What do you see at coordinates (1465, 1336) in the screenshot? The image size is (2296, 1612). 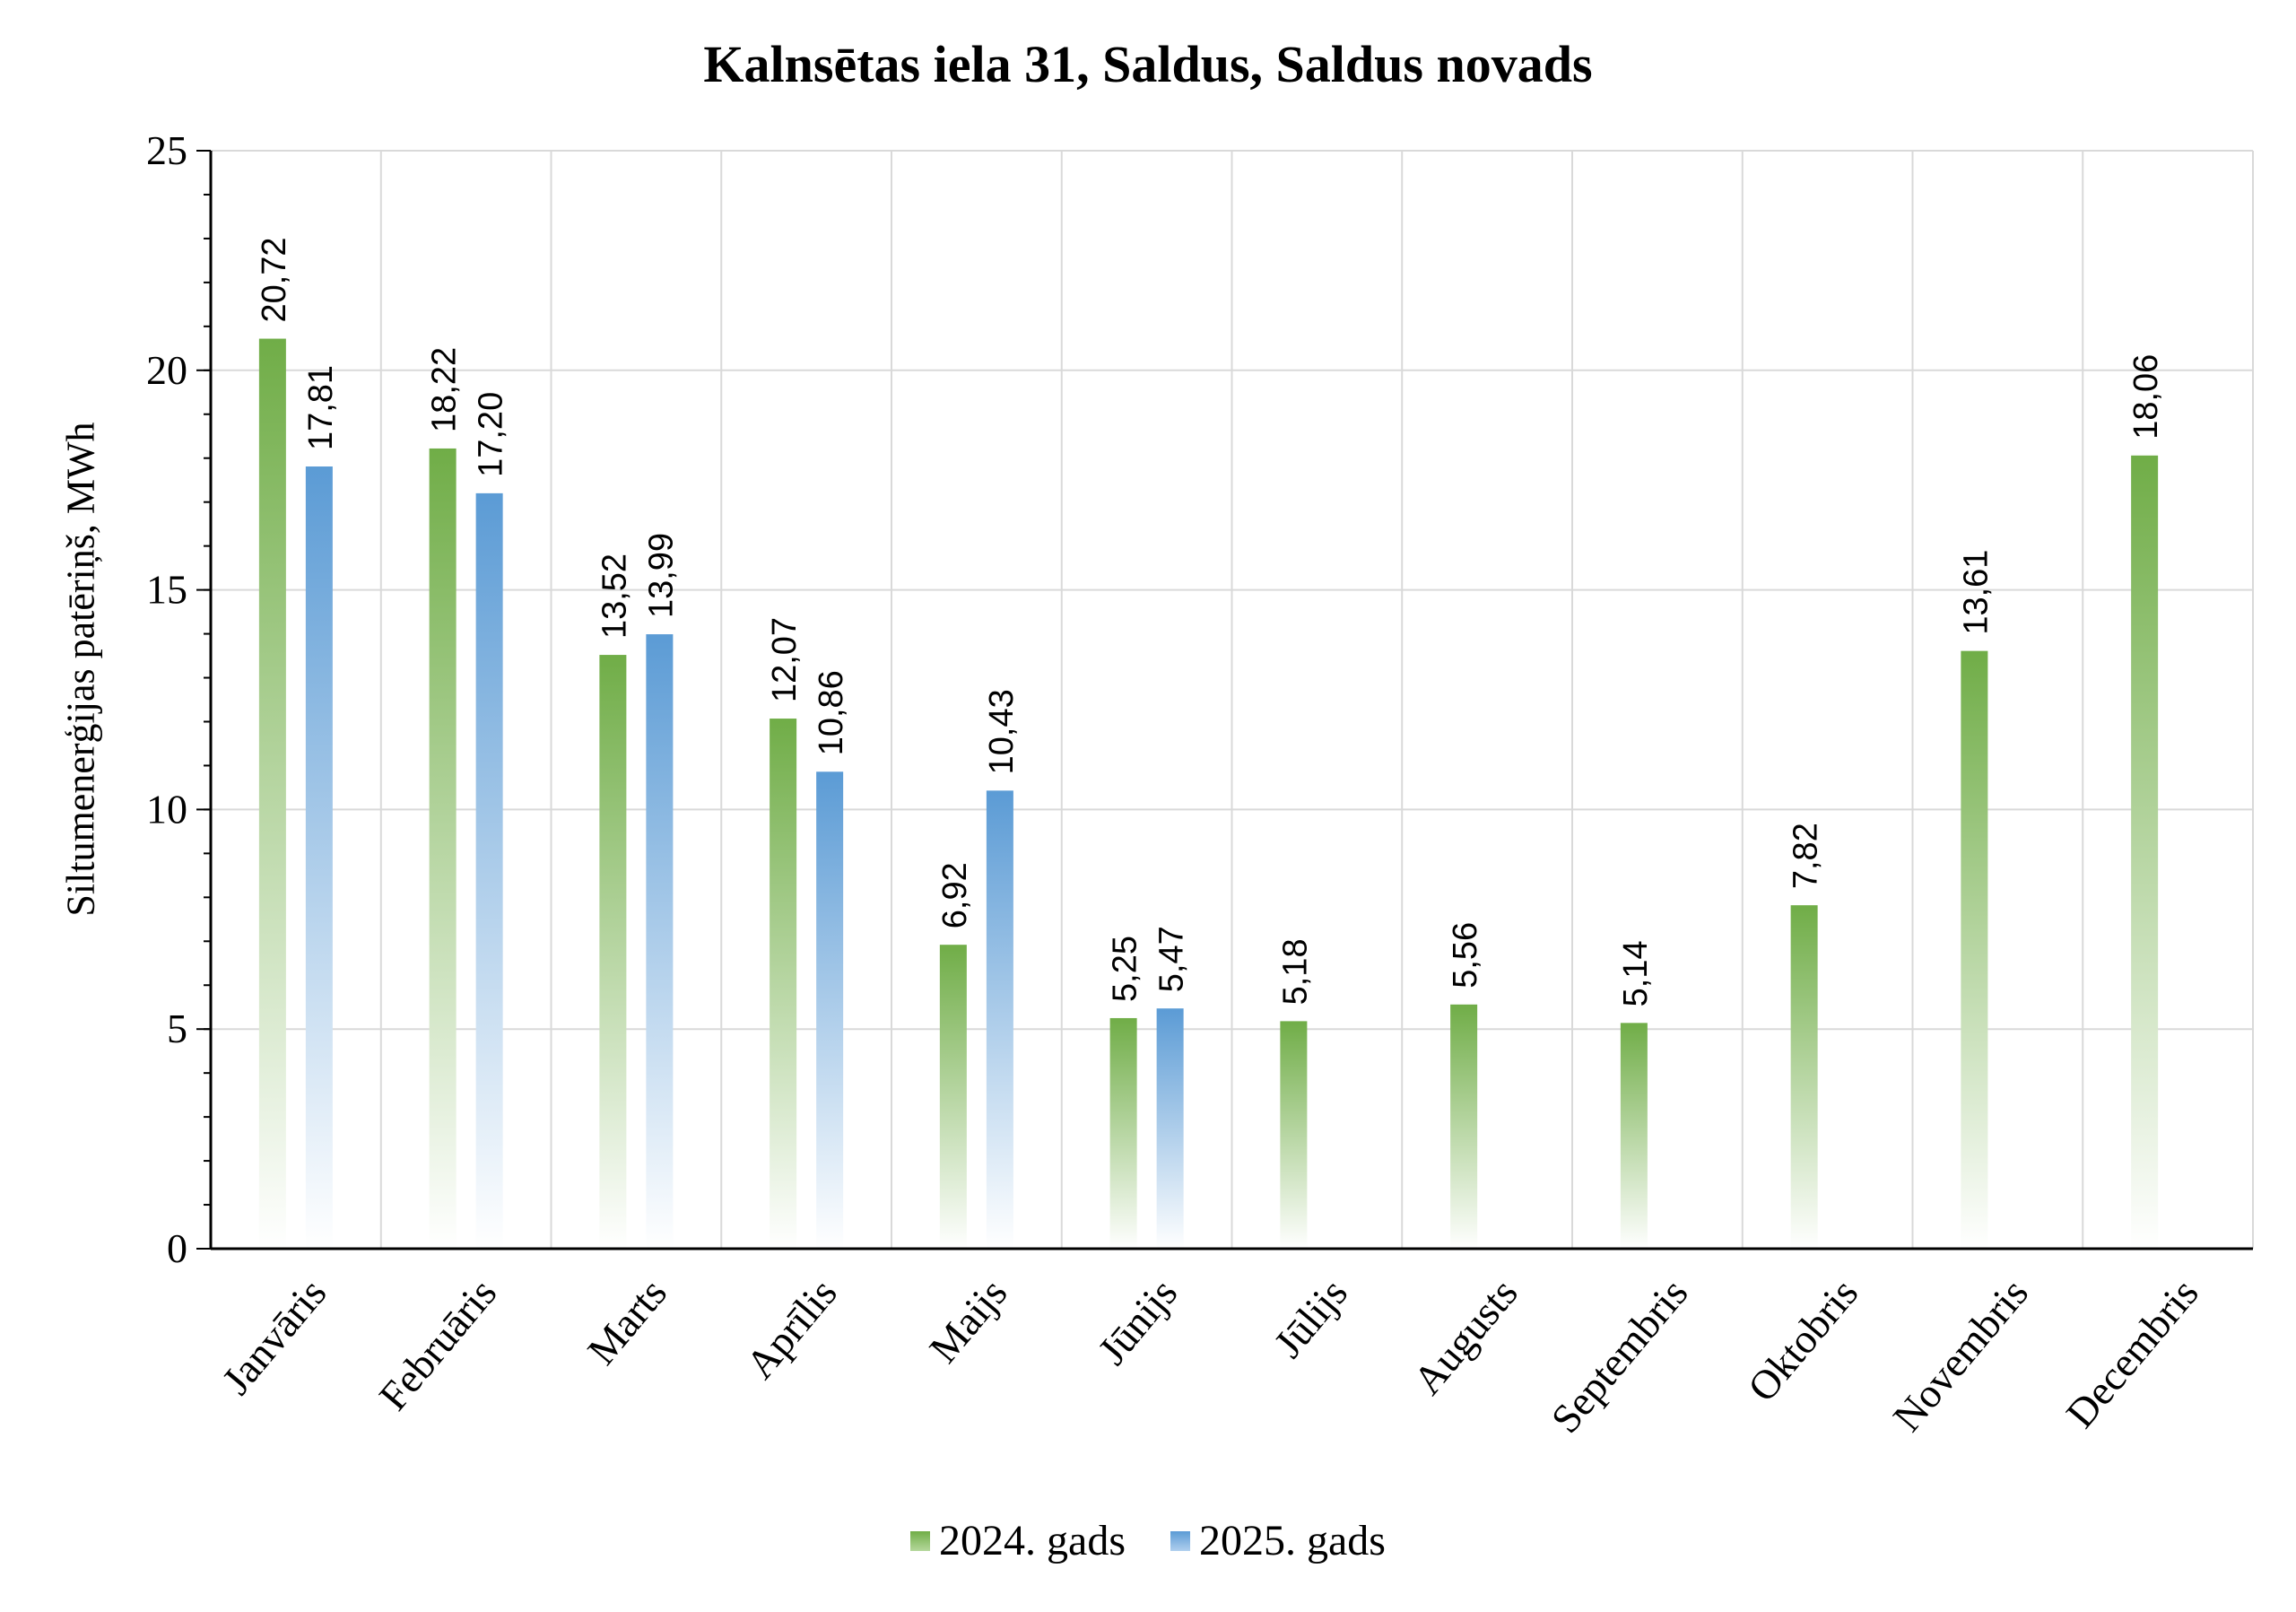 I see `x-tick-label: Augusts` at bounding box center [1465, 1336].